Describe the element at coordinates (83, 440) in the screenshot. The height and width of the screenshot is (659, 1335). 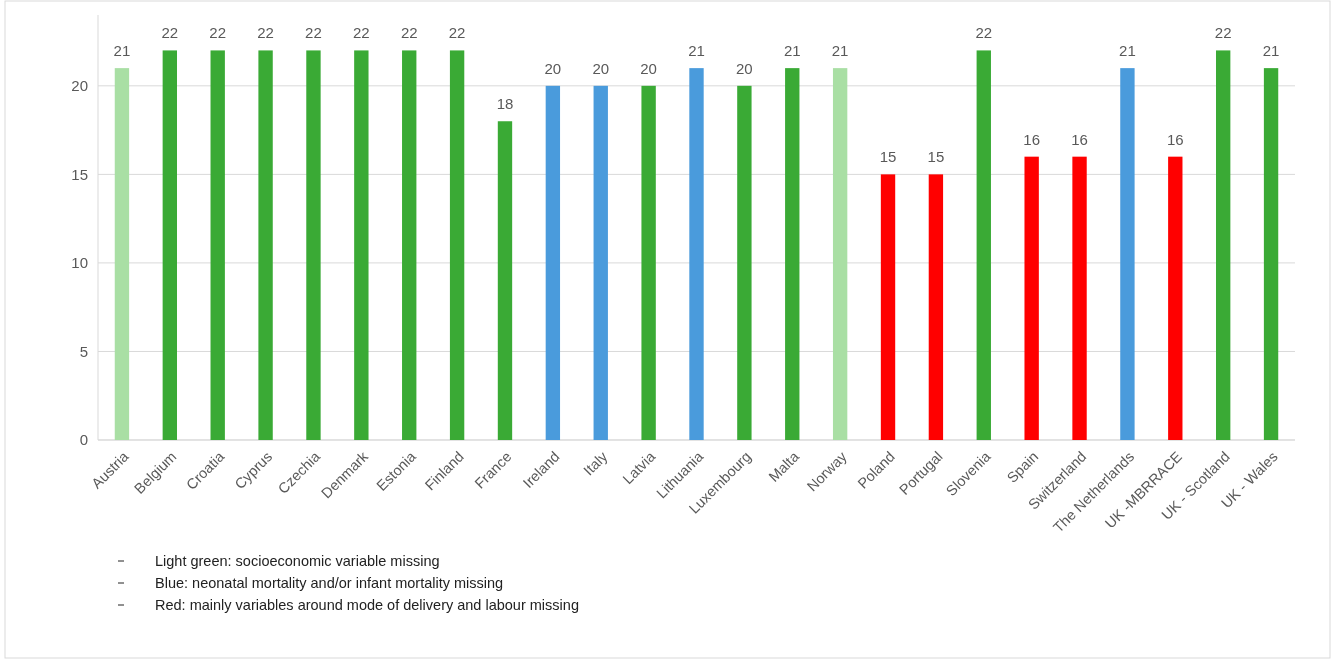
I see `y-tick-label: 0` at that location.